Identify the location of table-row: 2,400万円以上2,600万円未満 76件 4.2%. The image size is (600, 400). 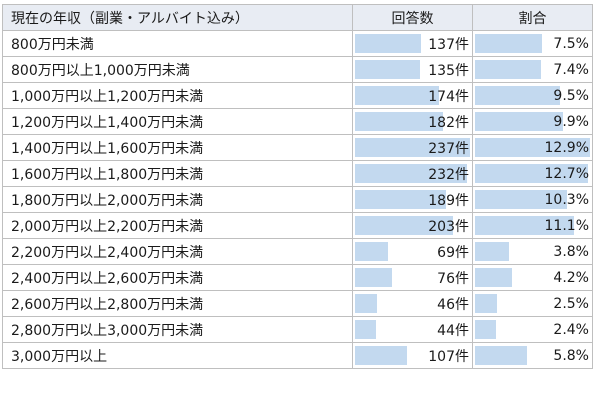
(297, 277).